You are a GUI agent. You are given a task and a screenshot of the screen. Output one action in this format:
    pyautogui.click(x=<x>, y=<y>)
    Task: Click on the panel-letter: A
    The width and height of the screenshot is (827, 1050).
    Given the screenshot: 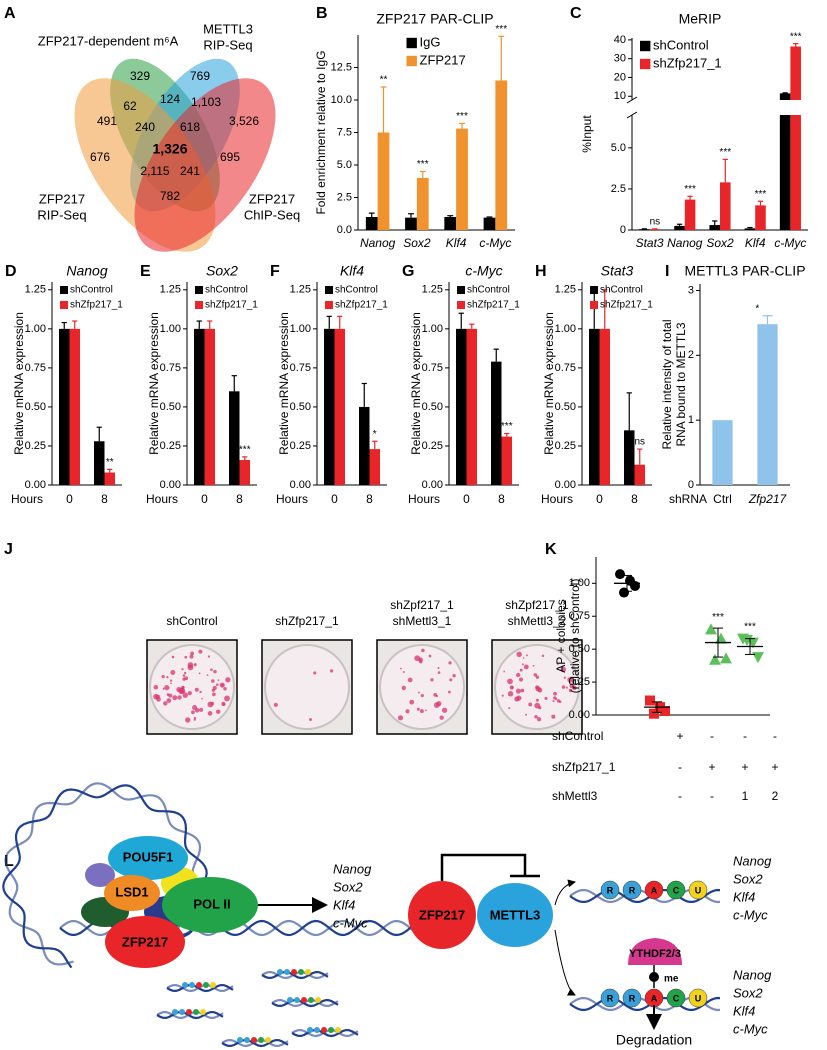 What is the action you would take?
    pyautogui.click(x=10, y=13)
    